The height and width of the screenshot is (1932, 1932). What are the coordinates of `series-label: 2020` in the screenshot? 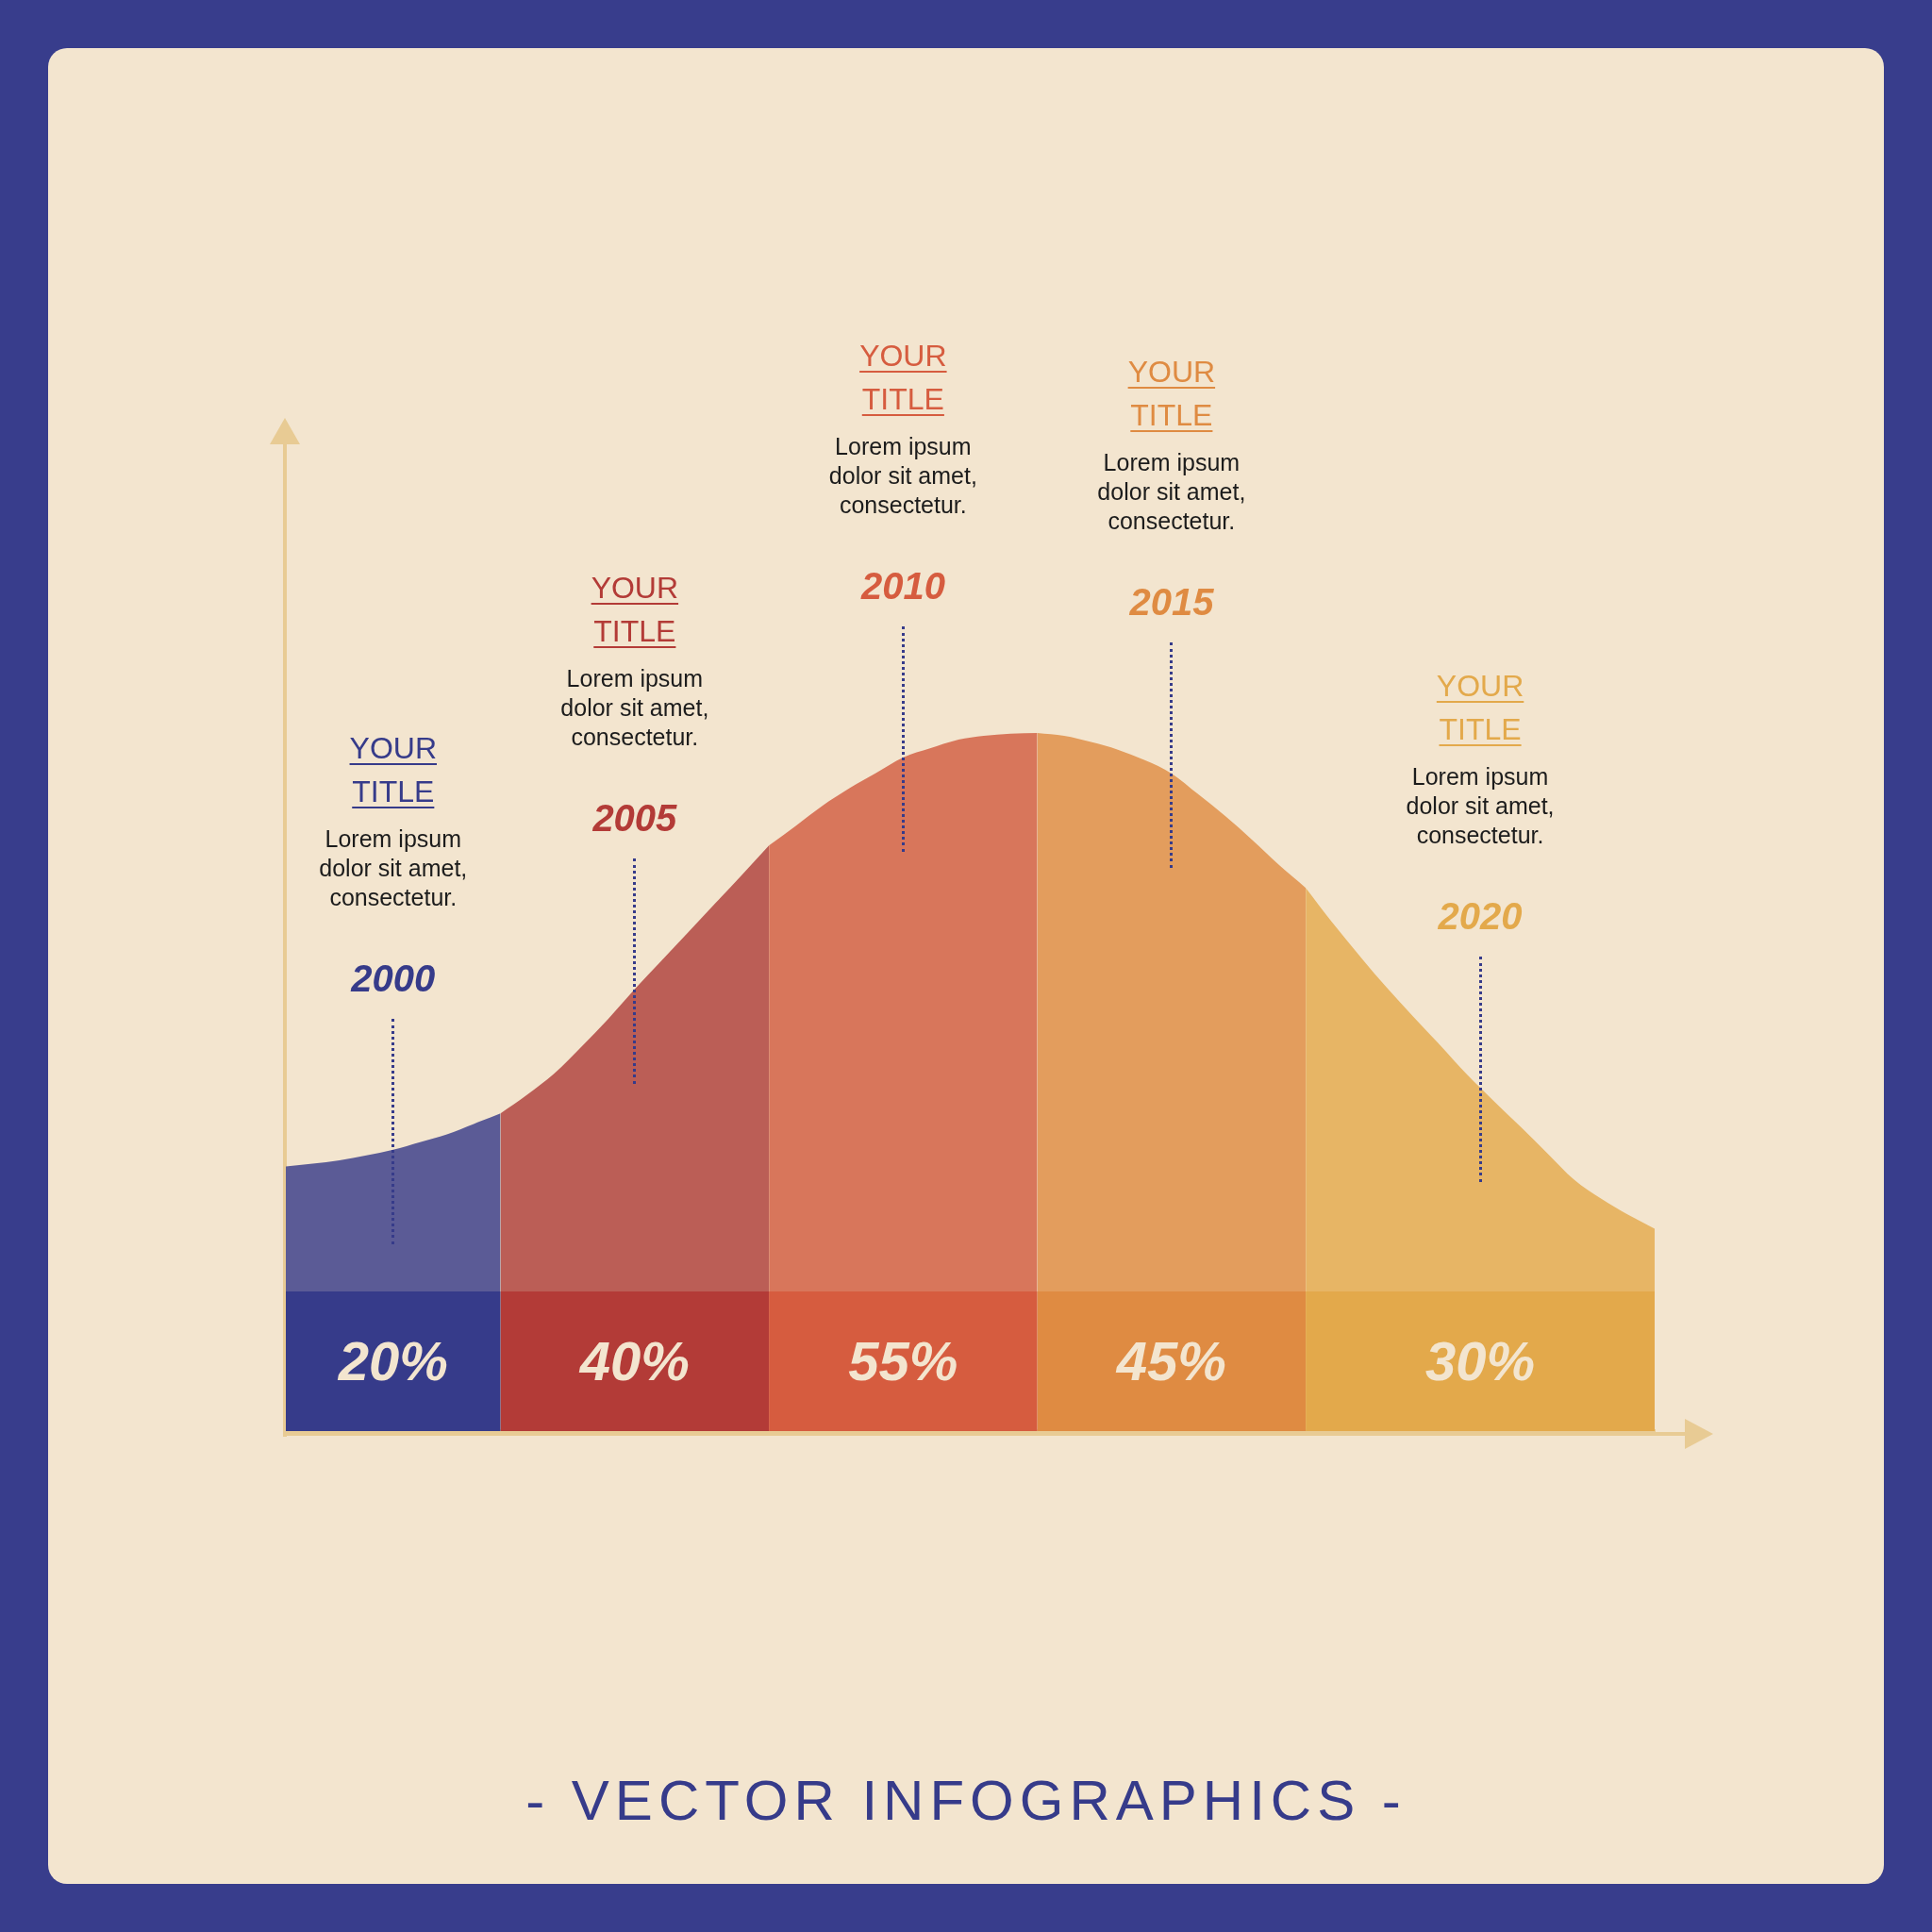 It's located at (1480, 915).